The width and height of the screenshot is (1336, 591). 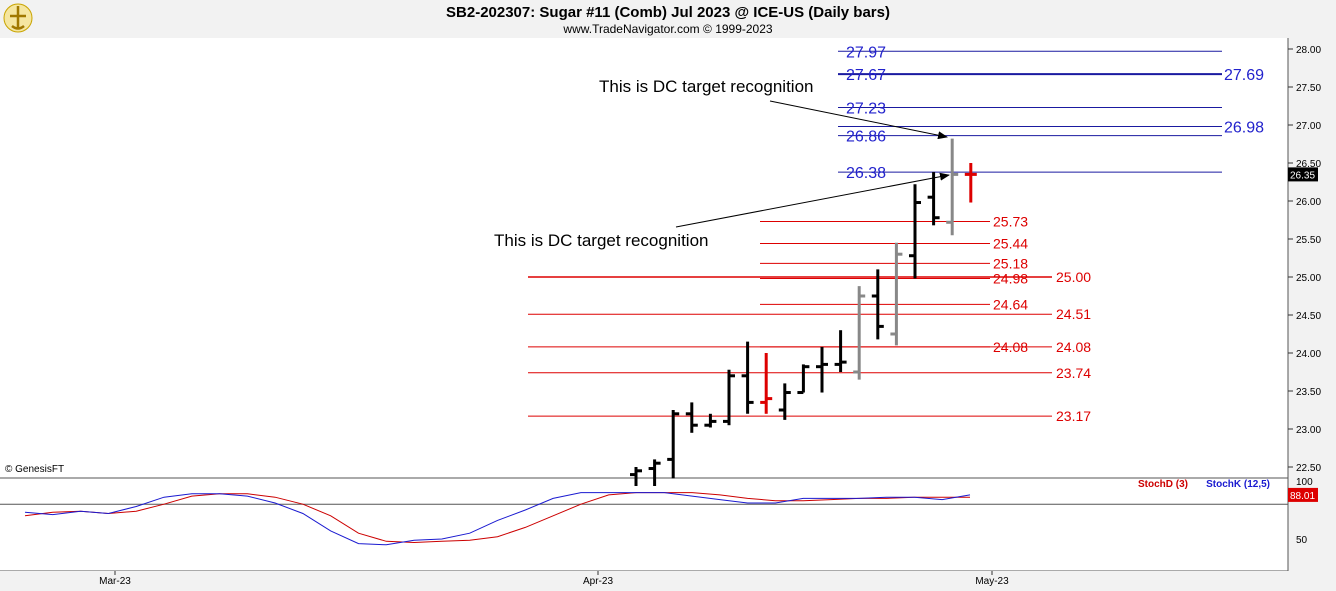 What do you see at coordinates (1308, 468) in the screenshot?
I see `price-tick-label: 22.50` at bounding box center [1308, 468].